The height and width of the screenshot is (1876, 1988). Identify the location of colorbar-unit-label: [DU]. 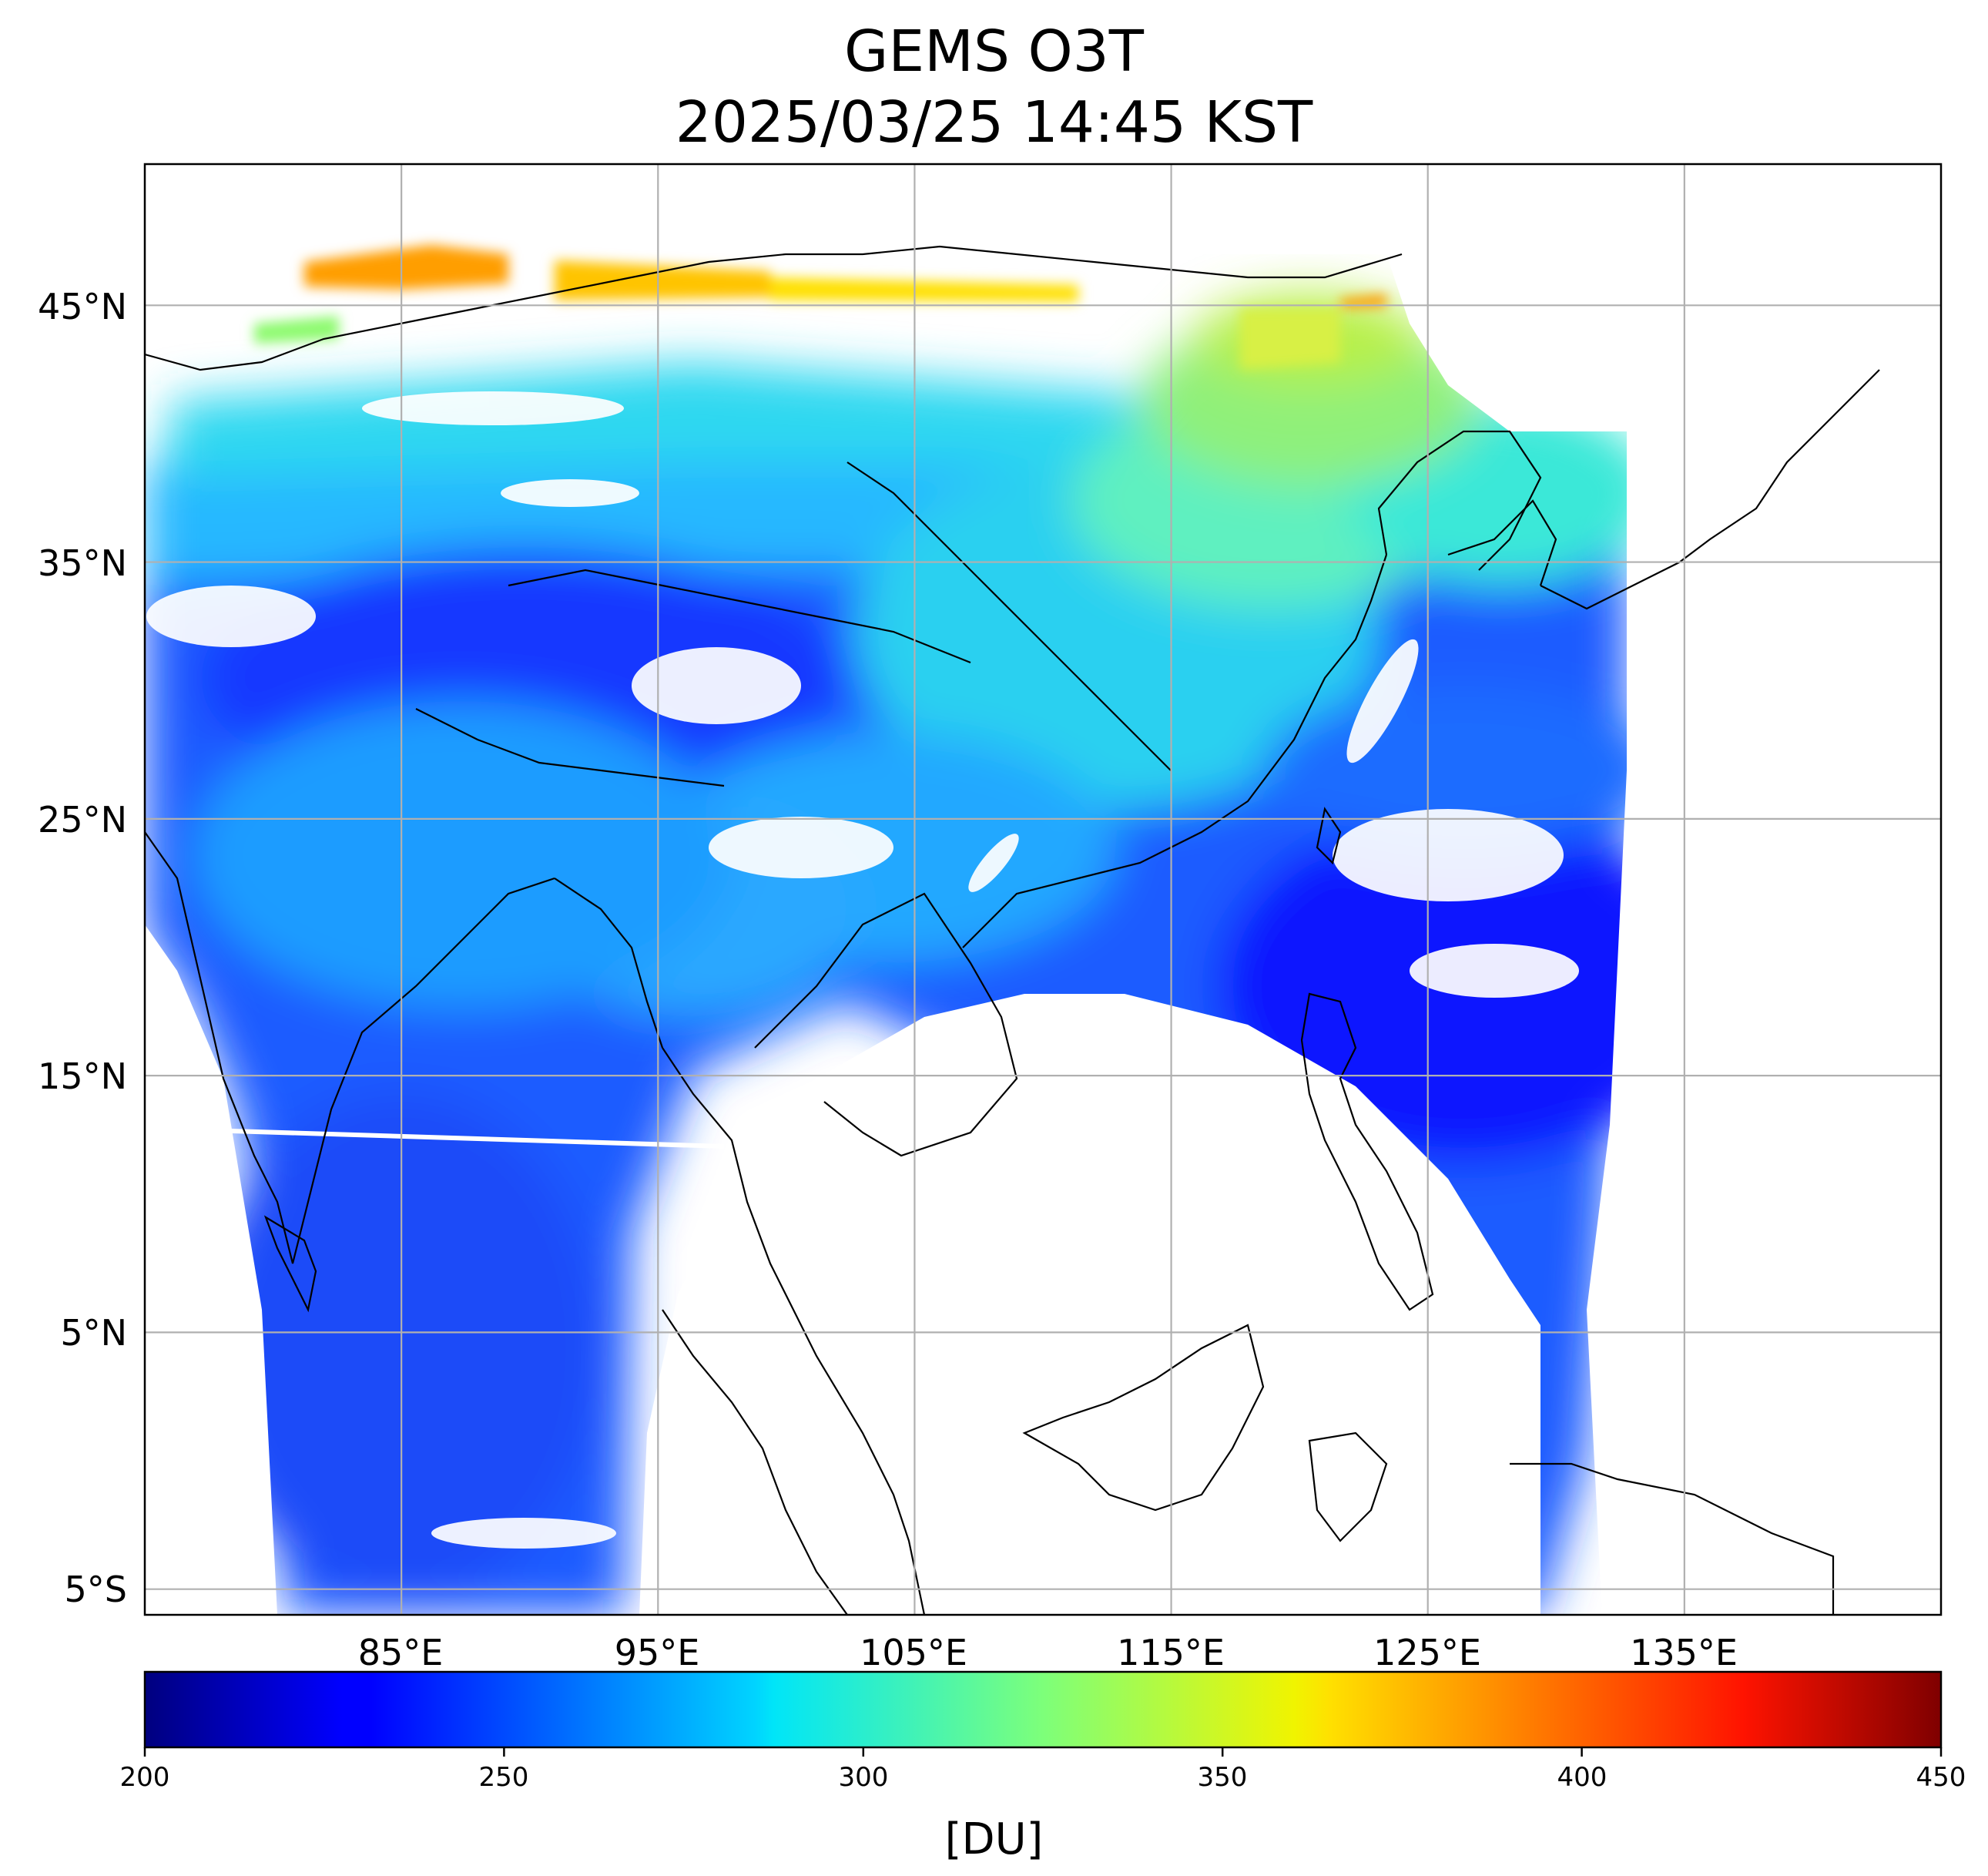
(994, 1839).